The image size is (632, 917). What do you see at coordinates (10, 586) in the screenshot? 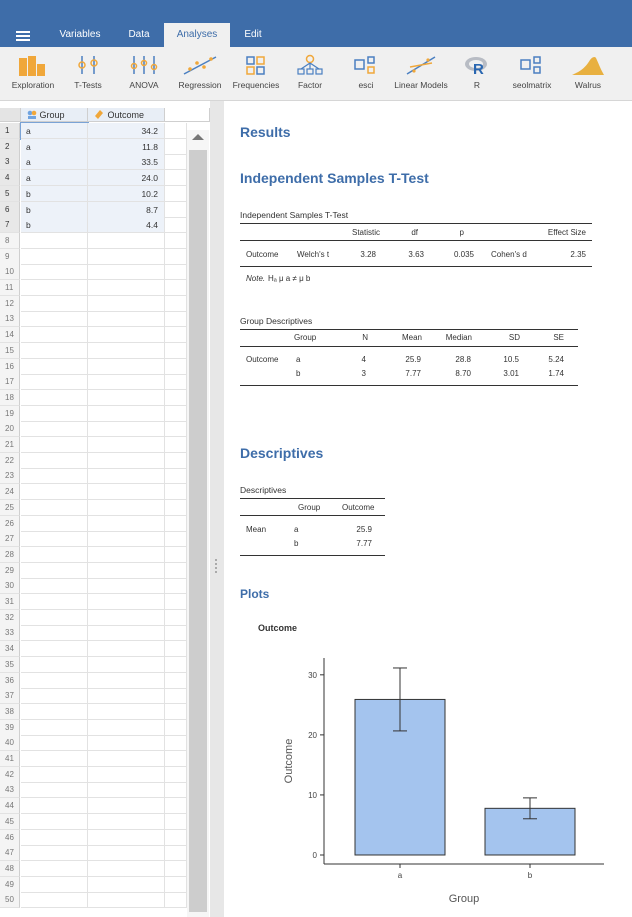
I see `row-number: 30` at bounding box center [10, 586].